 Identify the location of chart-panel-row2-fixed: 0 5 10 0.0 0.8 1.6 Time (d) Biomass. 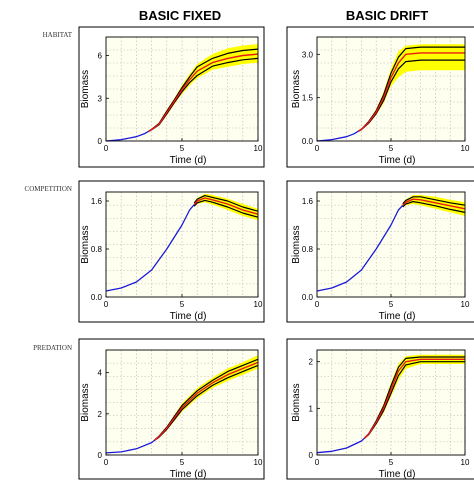
(171, 251).